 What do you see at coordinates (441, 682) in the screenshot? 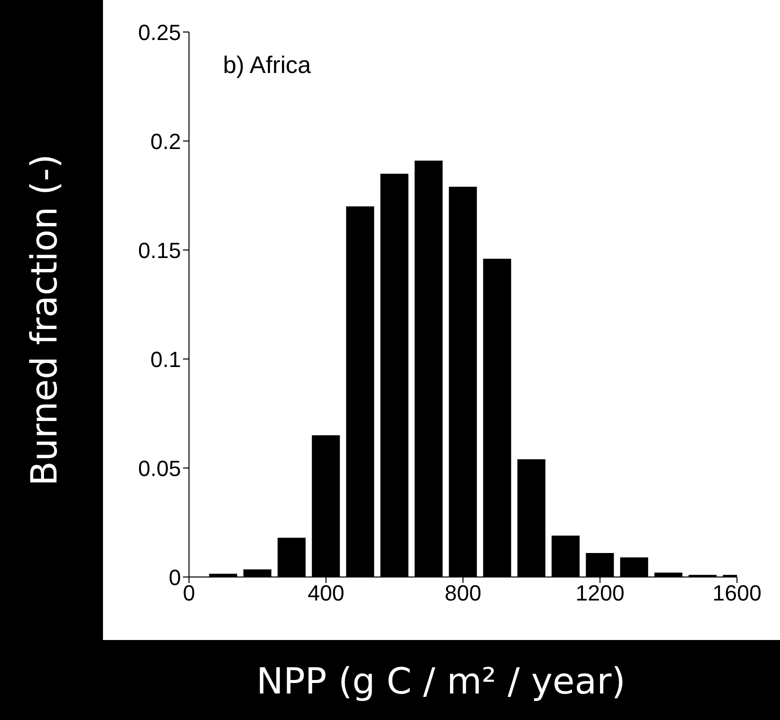
I see `x-axis-title: NPP (g C / m² / year)` at bounding box center [441, 682].